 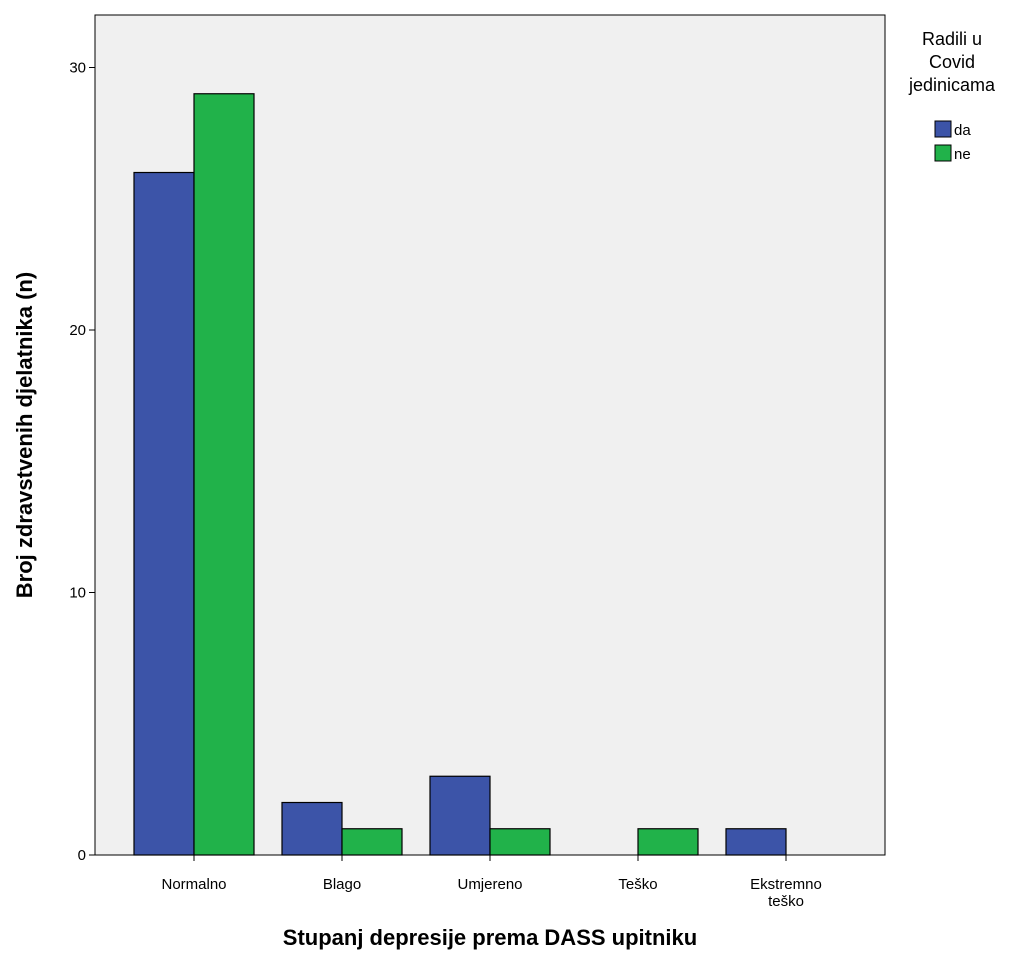 What do you see at coordinates (342, 884) in the screenshot?
I see `x-tick-label-1: Blago` at bounding box center [342, 884].